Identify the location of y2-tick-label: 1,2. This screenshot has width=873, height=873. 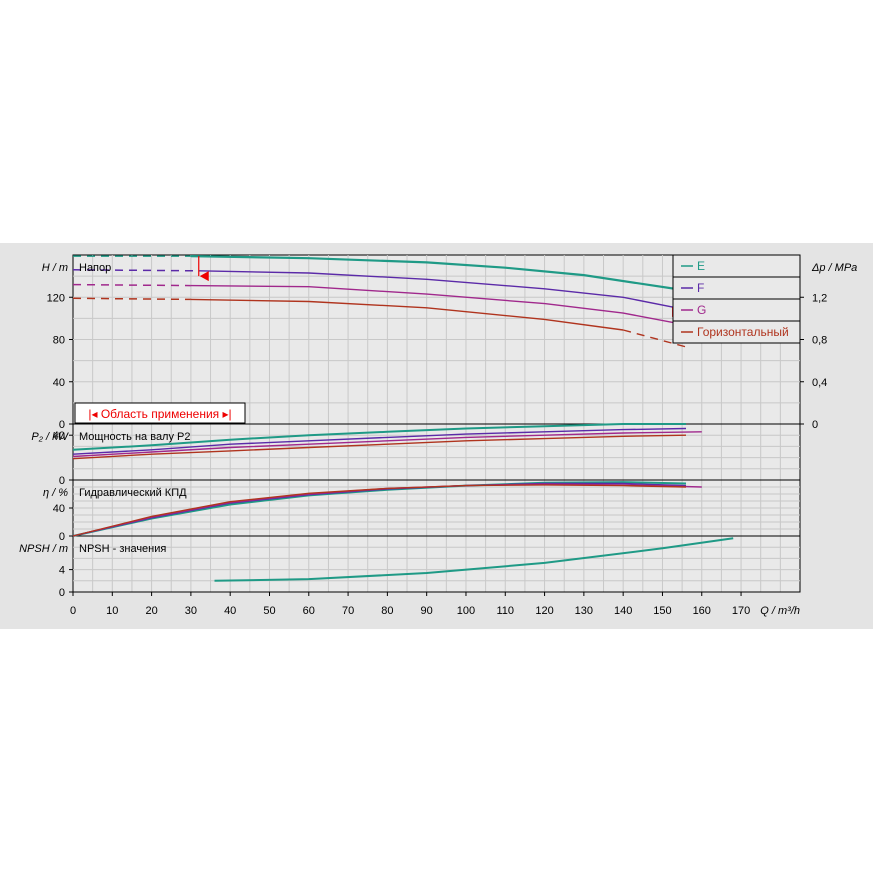
(819, 298).